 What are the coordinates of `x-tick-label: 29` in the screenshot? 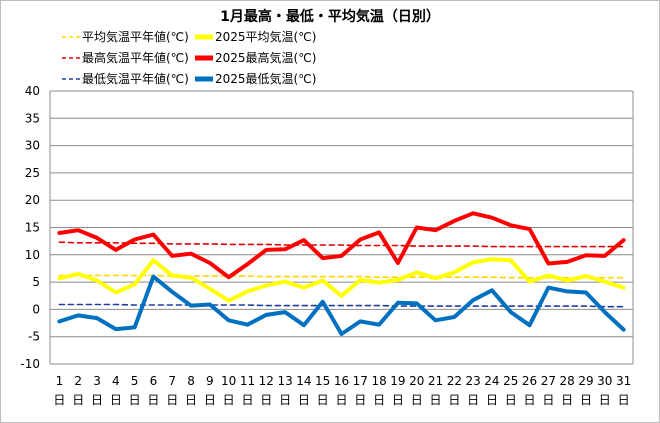 It's located at (585, 381).